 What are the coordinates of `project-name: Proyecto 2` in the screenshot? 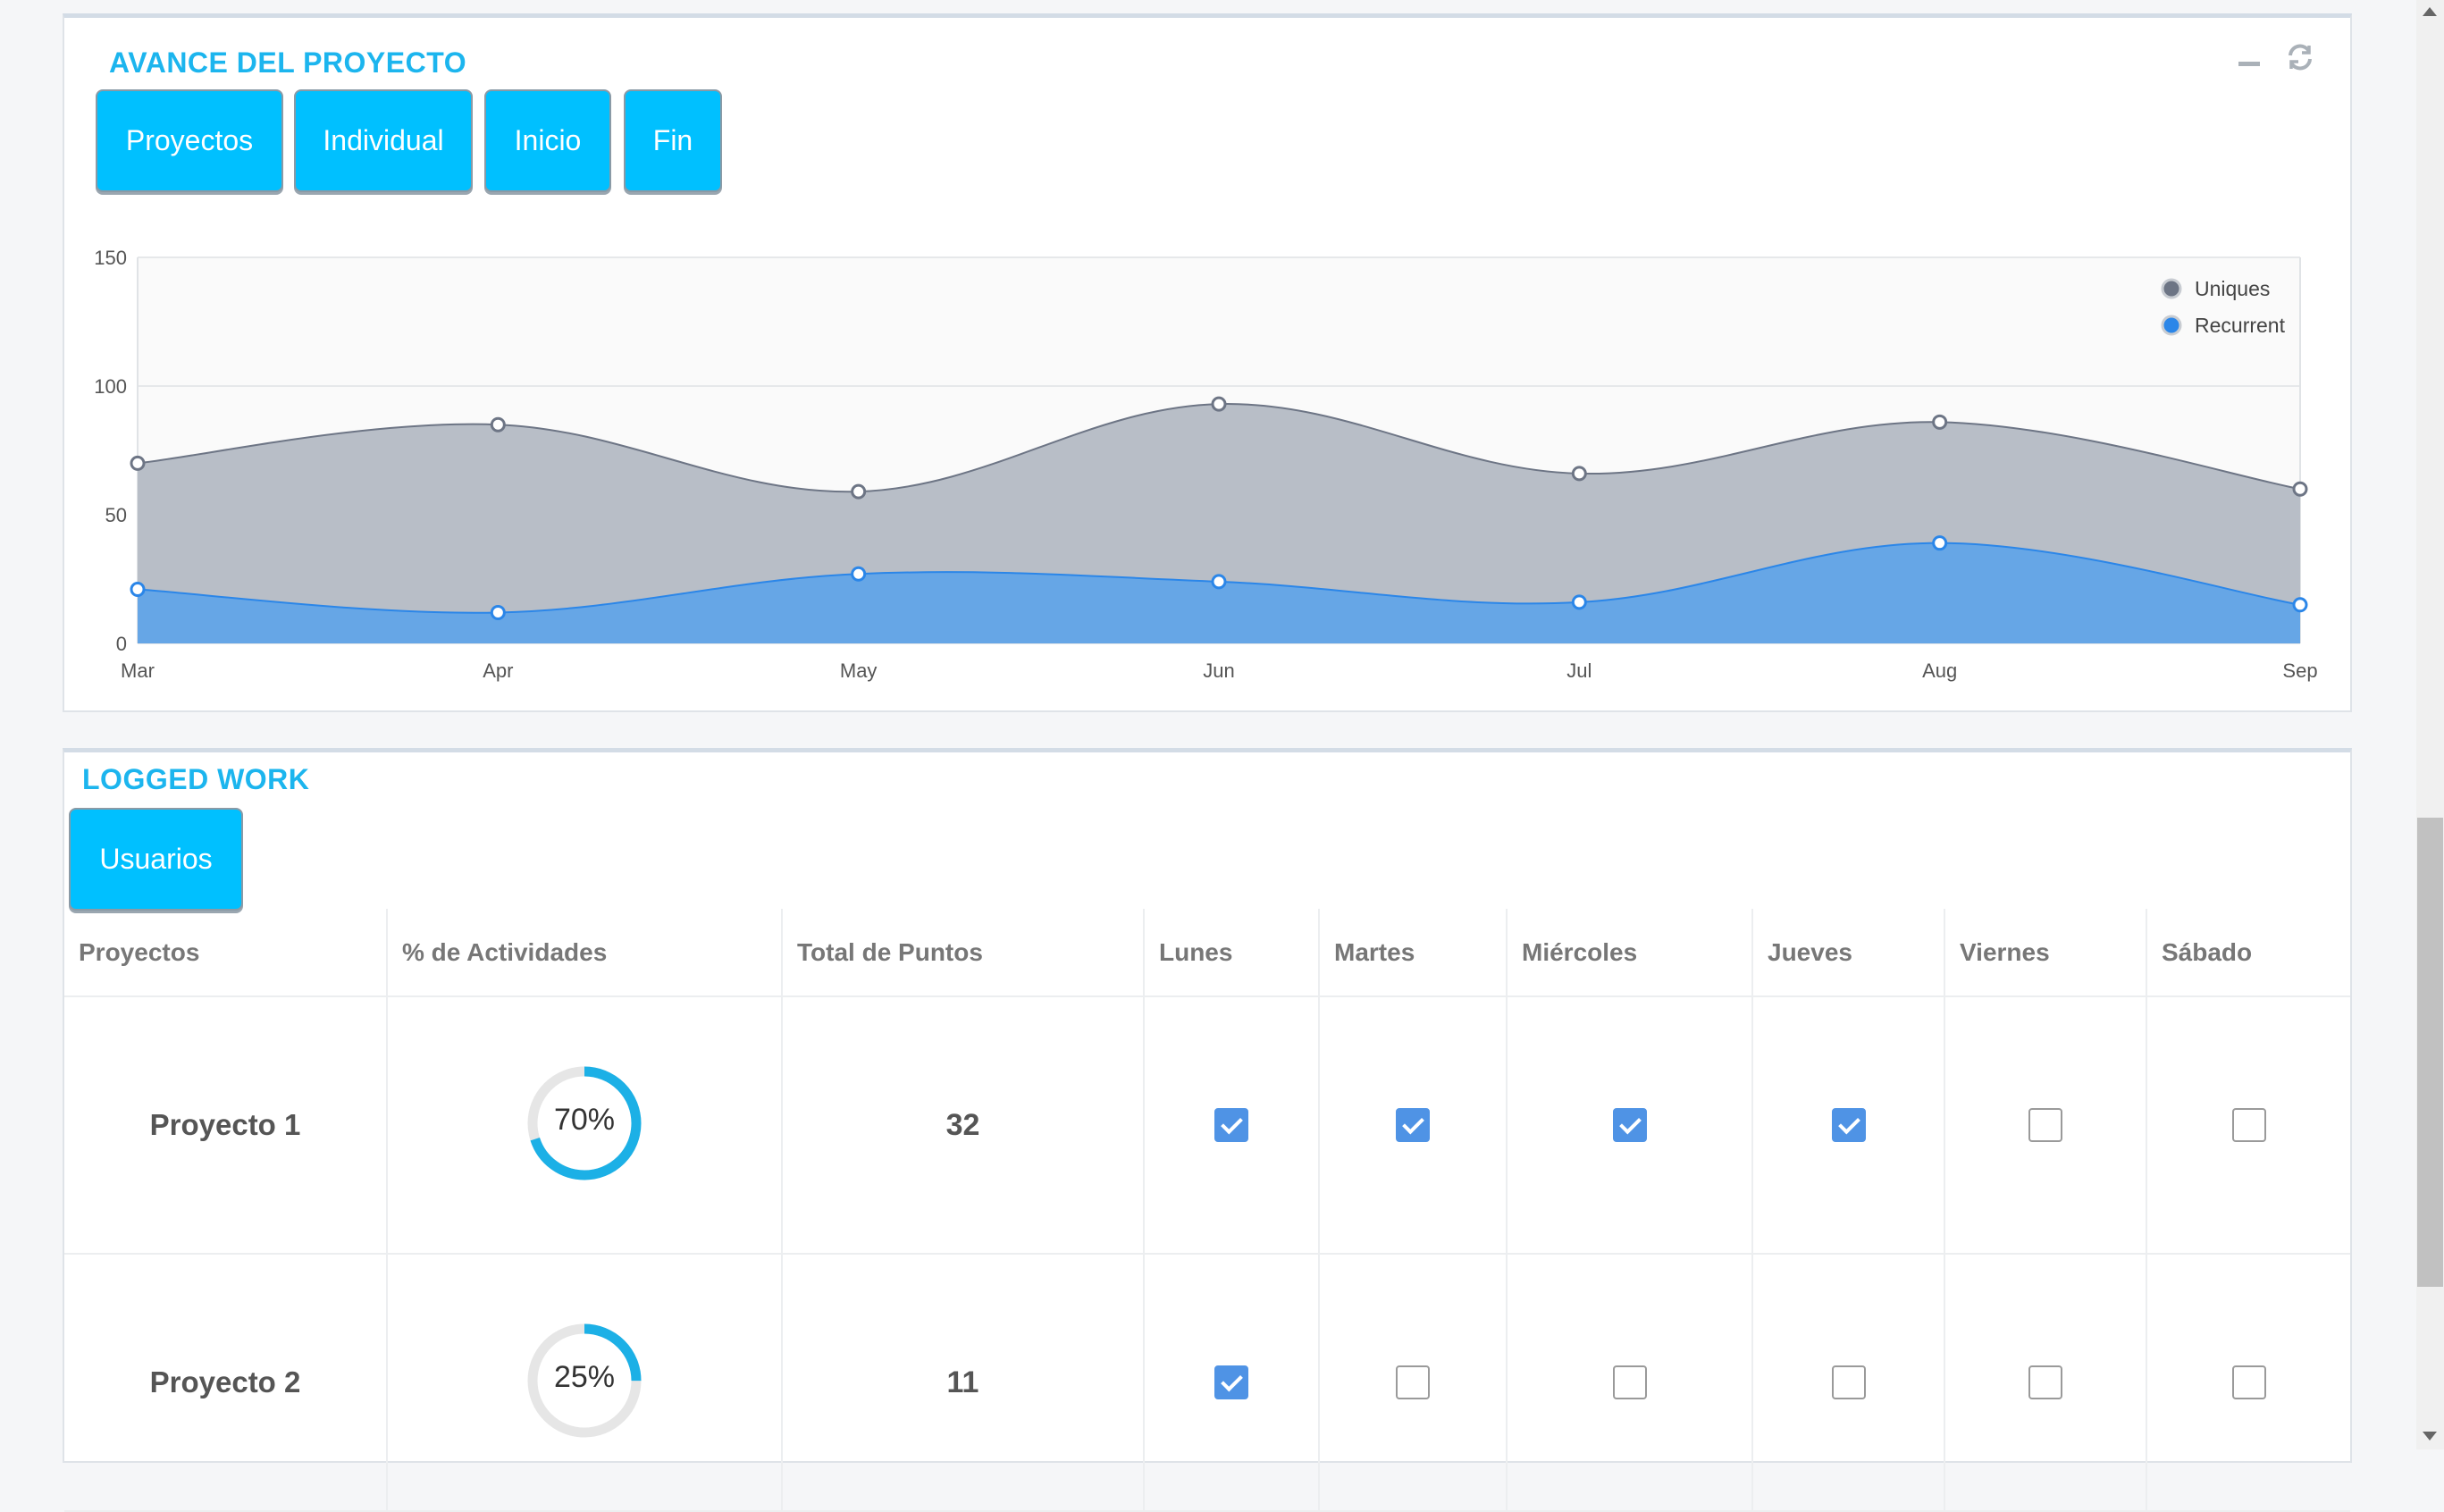 It's located at (225, 1382).